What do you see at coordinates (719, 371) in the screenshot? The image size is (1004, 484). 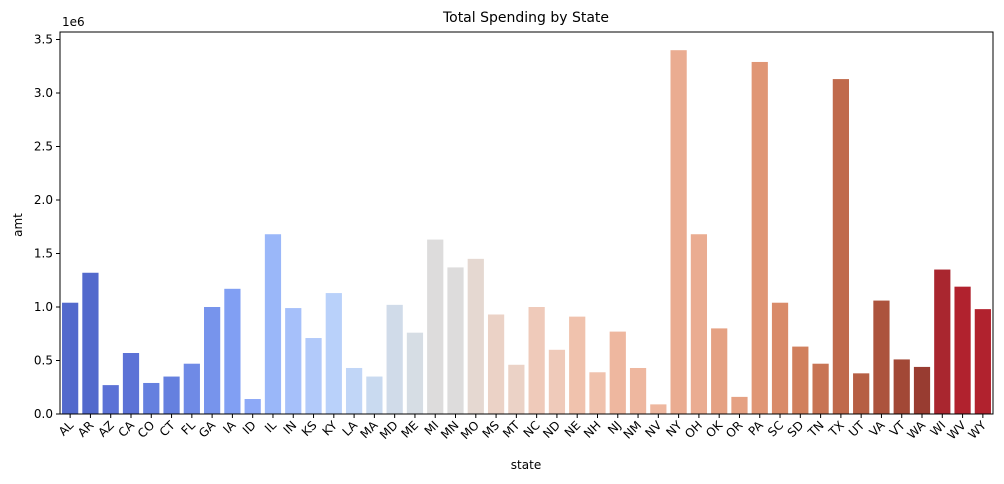 I see `bar-OK` at bounding box center [719, 371].